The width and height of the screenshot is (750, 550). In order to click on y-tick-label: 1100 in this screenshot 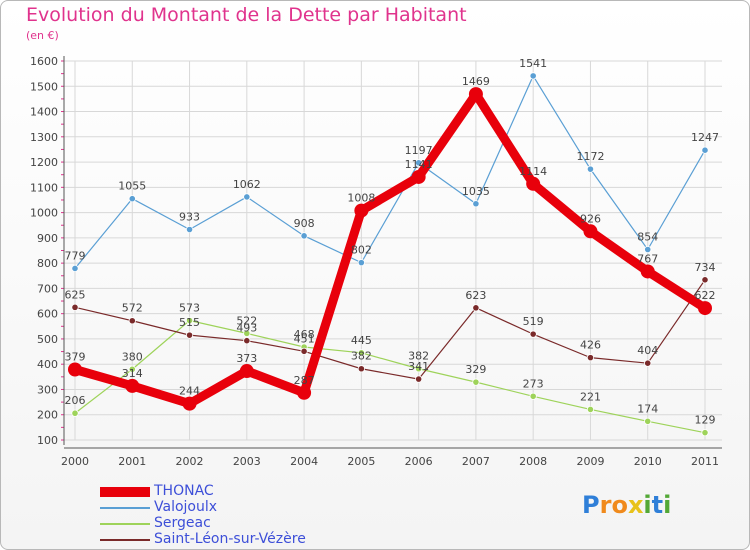, I will do `click(44, 187)`.